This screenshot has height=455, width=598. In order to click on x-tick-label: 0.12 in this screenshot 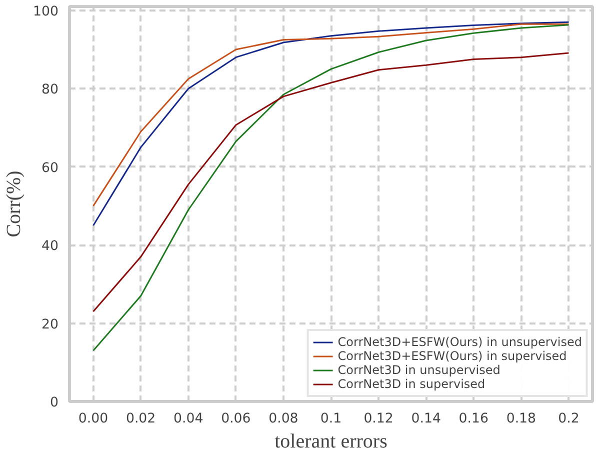, I will do `click(379, 419)`.